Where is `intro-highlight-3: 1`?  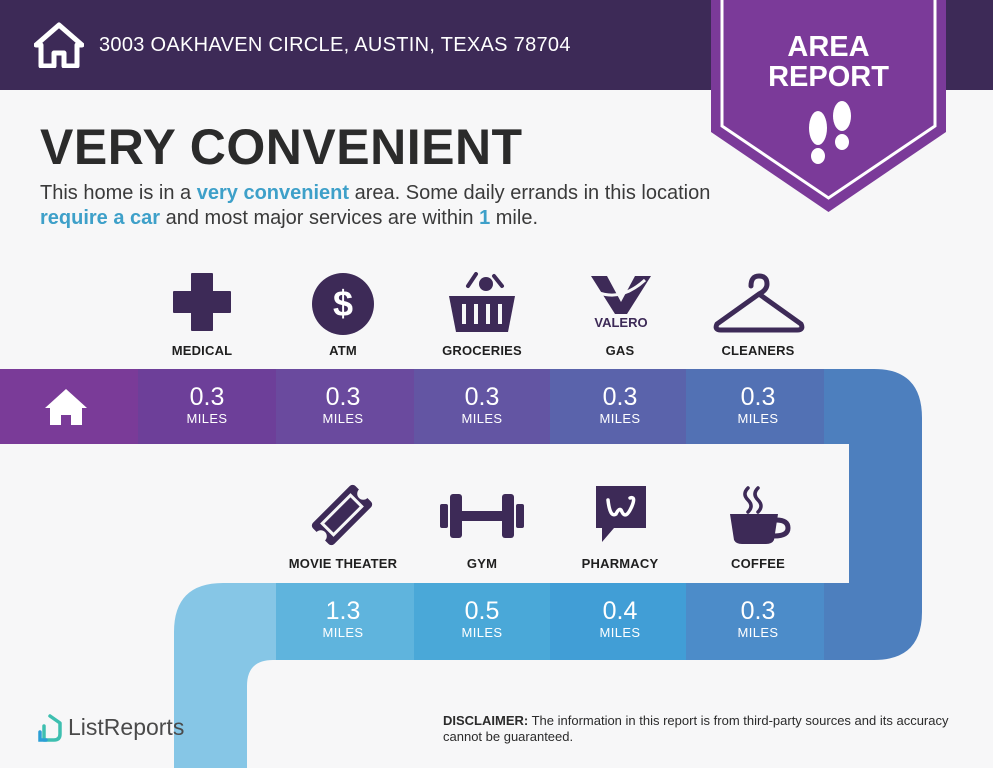
intro-highlight-3: 1 is located at coordinates (485, 218).